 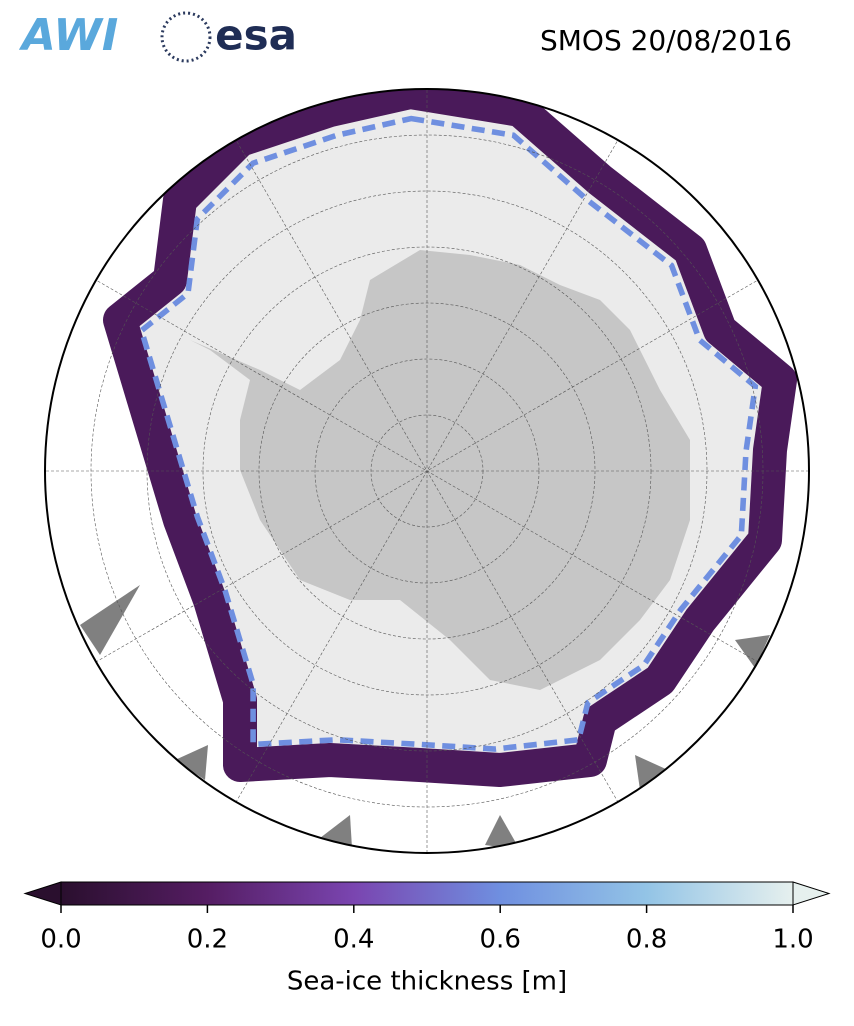 What do you see at coordinates (256, 35) in the screenshot?
I see `esa-logo: esa` at bounding box center [256, 35].